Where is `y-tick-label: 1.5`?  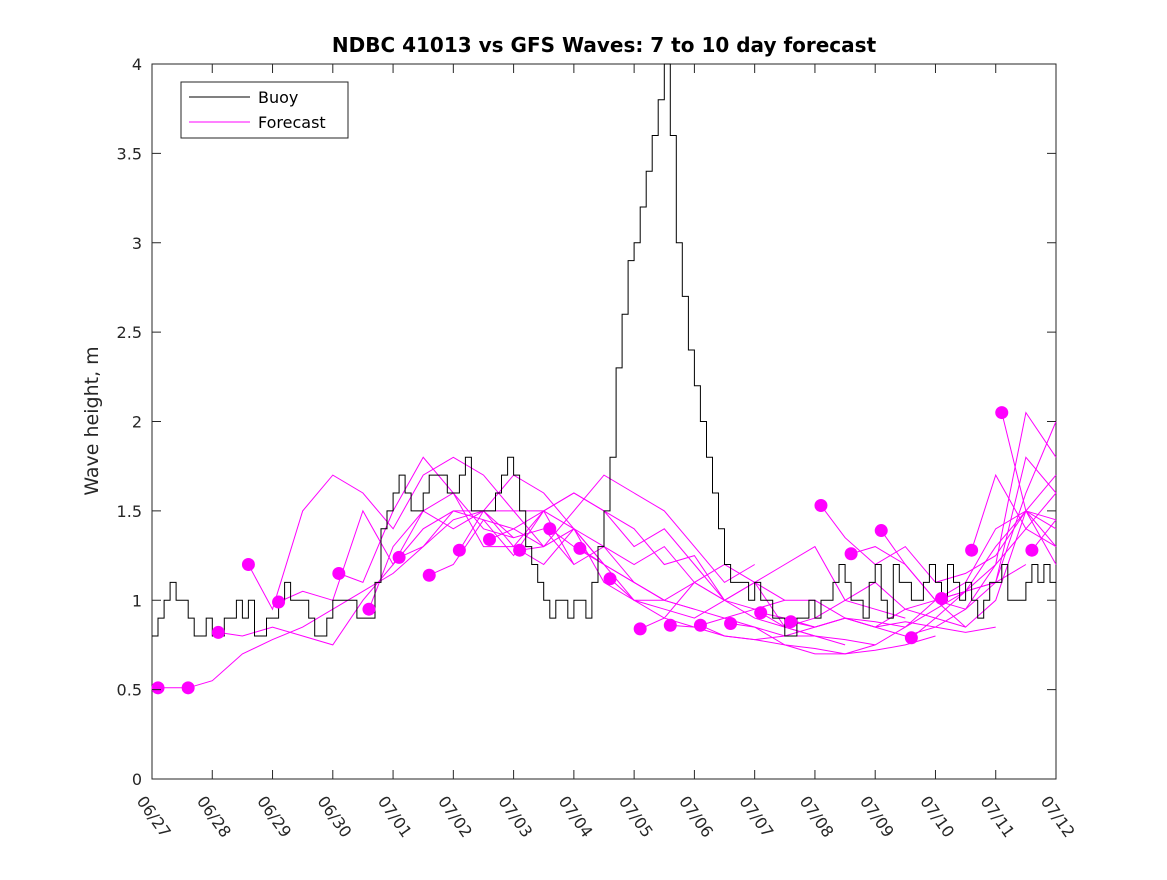
y-tick-label: 1.5 is located at coordinates (129, 511).